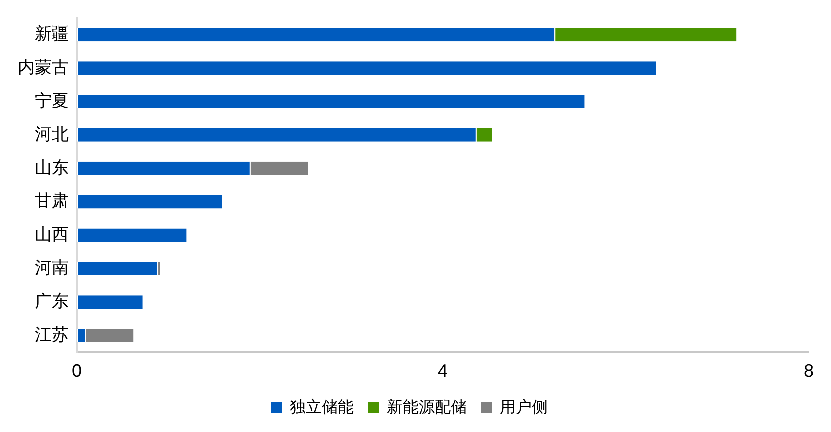 The height and width of the screenshot is (432, 831). I want to click on x-tick-label: 0, so click(77, 371).